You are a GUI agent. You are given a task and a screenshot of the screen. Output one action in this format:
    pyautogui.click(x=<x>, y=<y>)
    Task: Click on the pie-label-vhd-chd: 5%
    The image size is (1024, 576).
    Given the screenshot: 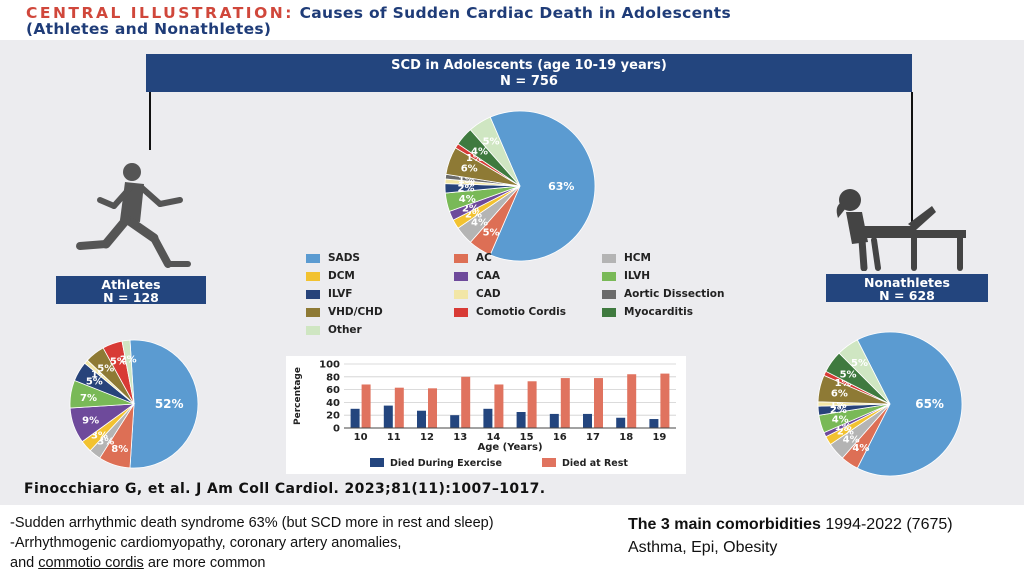 What is the action you would take?
    pyautogui.click(x=105, y=369)
    